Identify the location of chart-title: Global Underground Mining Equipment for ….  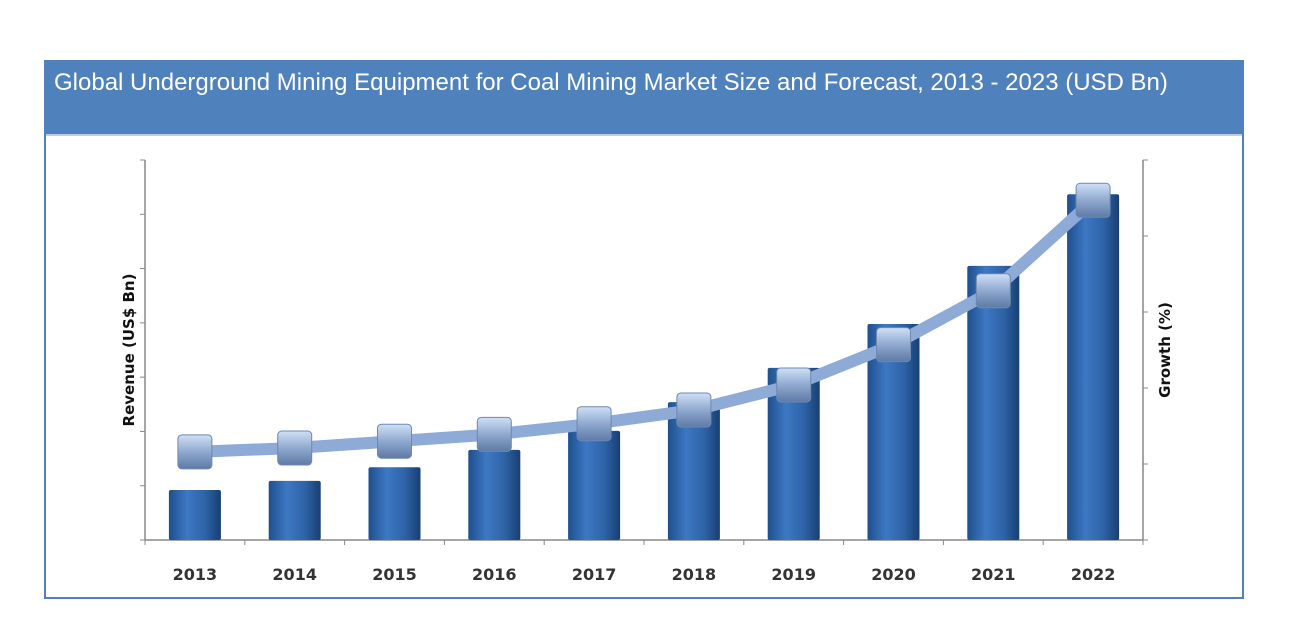
(611, 82).